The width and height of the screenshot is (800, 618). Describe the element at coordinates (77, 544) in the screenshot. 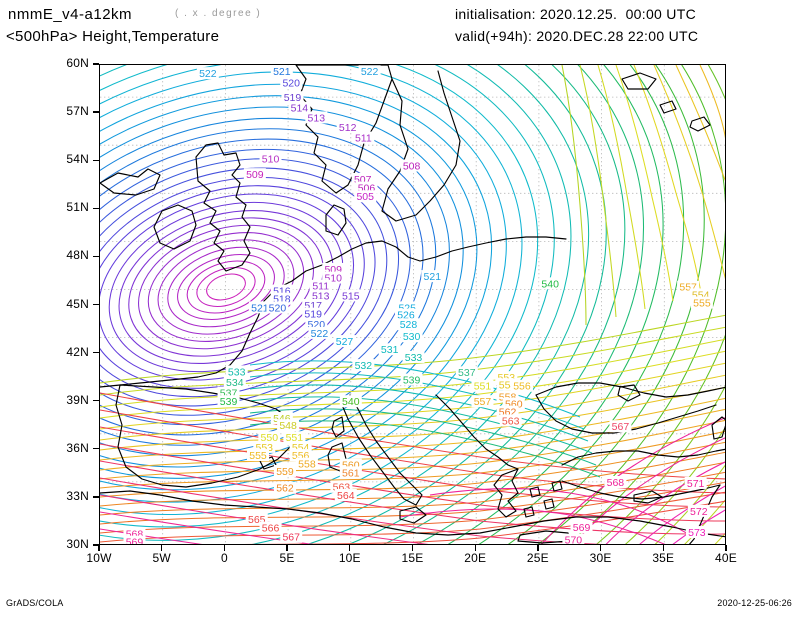

I see `y-axis-tick-label: 30N` at that location.